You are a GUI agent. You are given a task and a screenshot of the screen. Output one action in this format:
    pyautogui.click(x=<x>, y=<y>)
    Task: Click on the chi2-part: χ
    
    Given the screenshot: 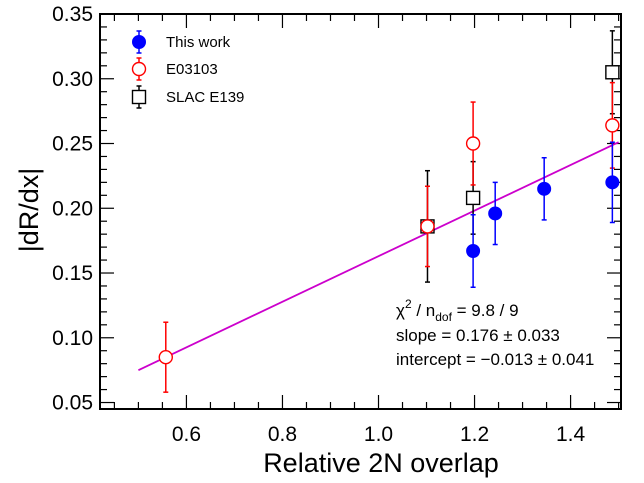 What is the action you would take?
    pyautogui.click(x=400, y=310)
    